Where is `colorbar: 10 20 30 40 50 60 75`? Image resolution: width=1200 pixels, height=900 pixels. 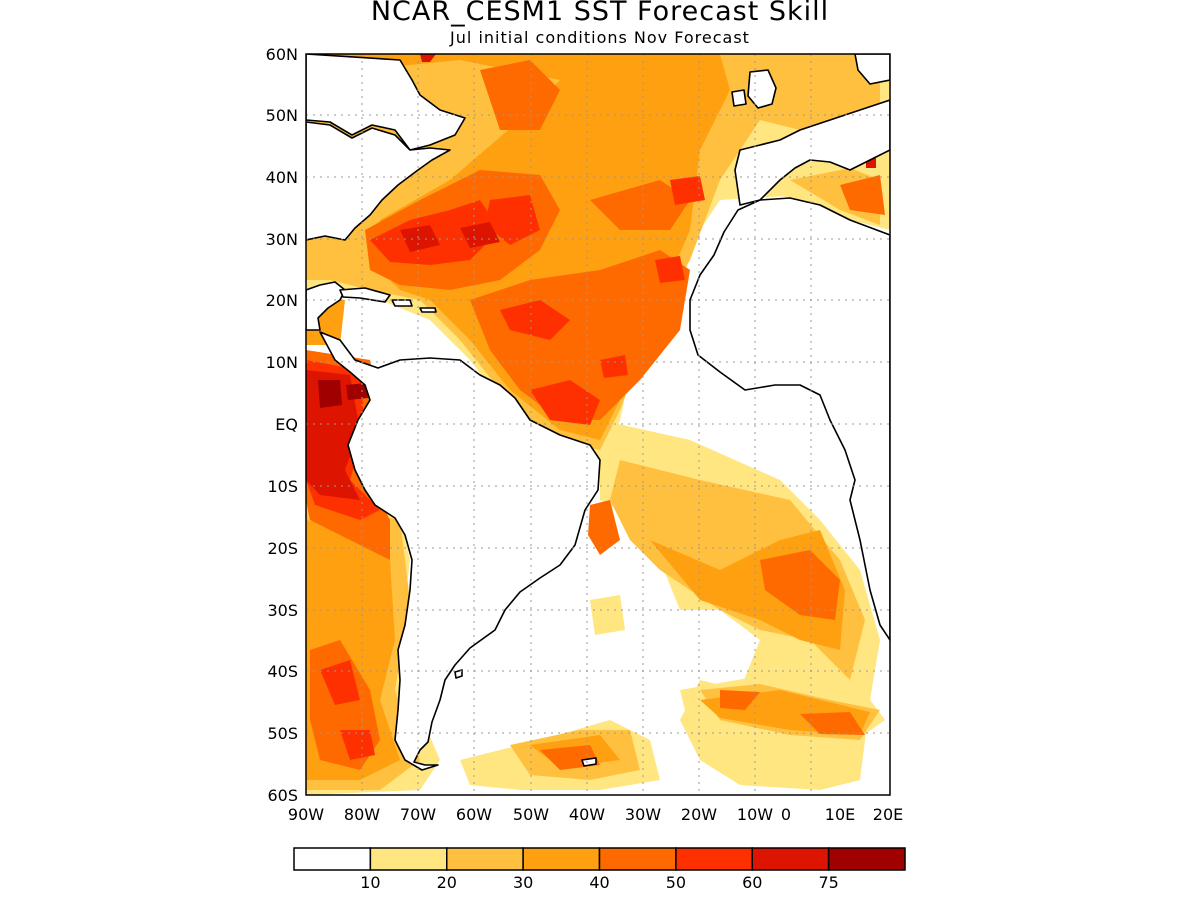 colorbar: 10 20 30 40 50 60 75 is located at coordinates (599, 869).